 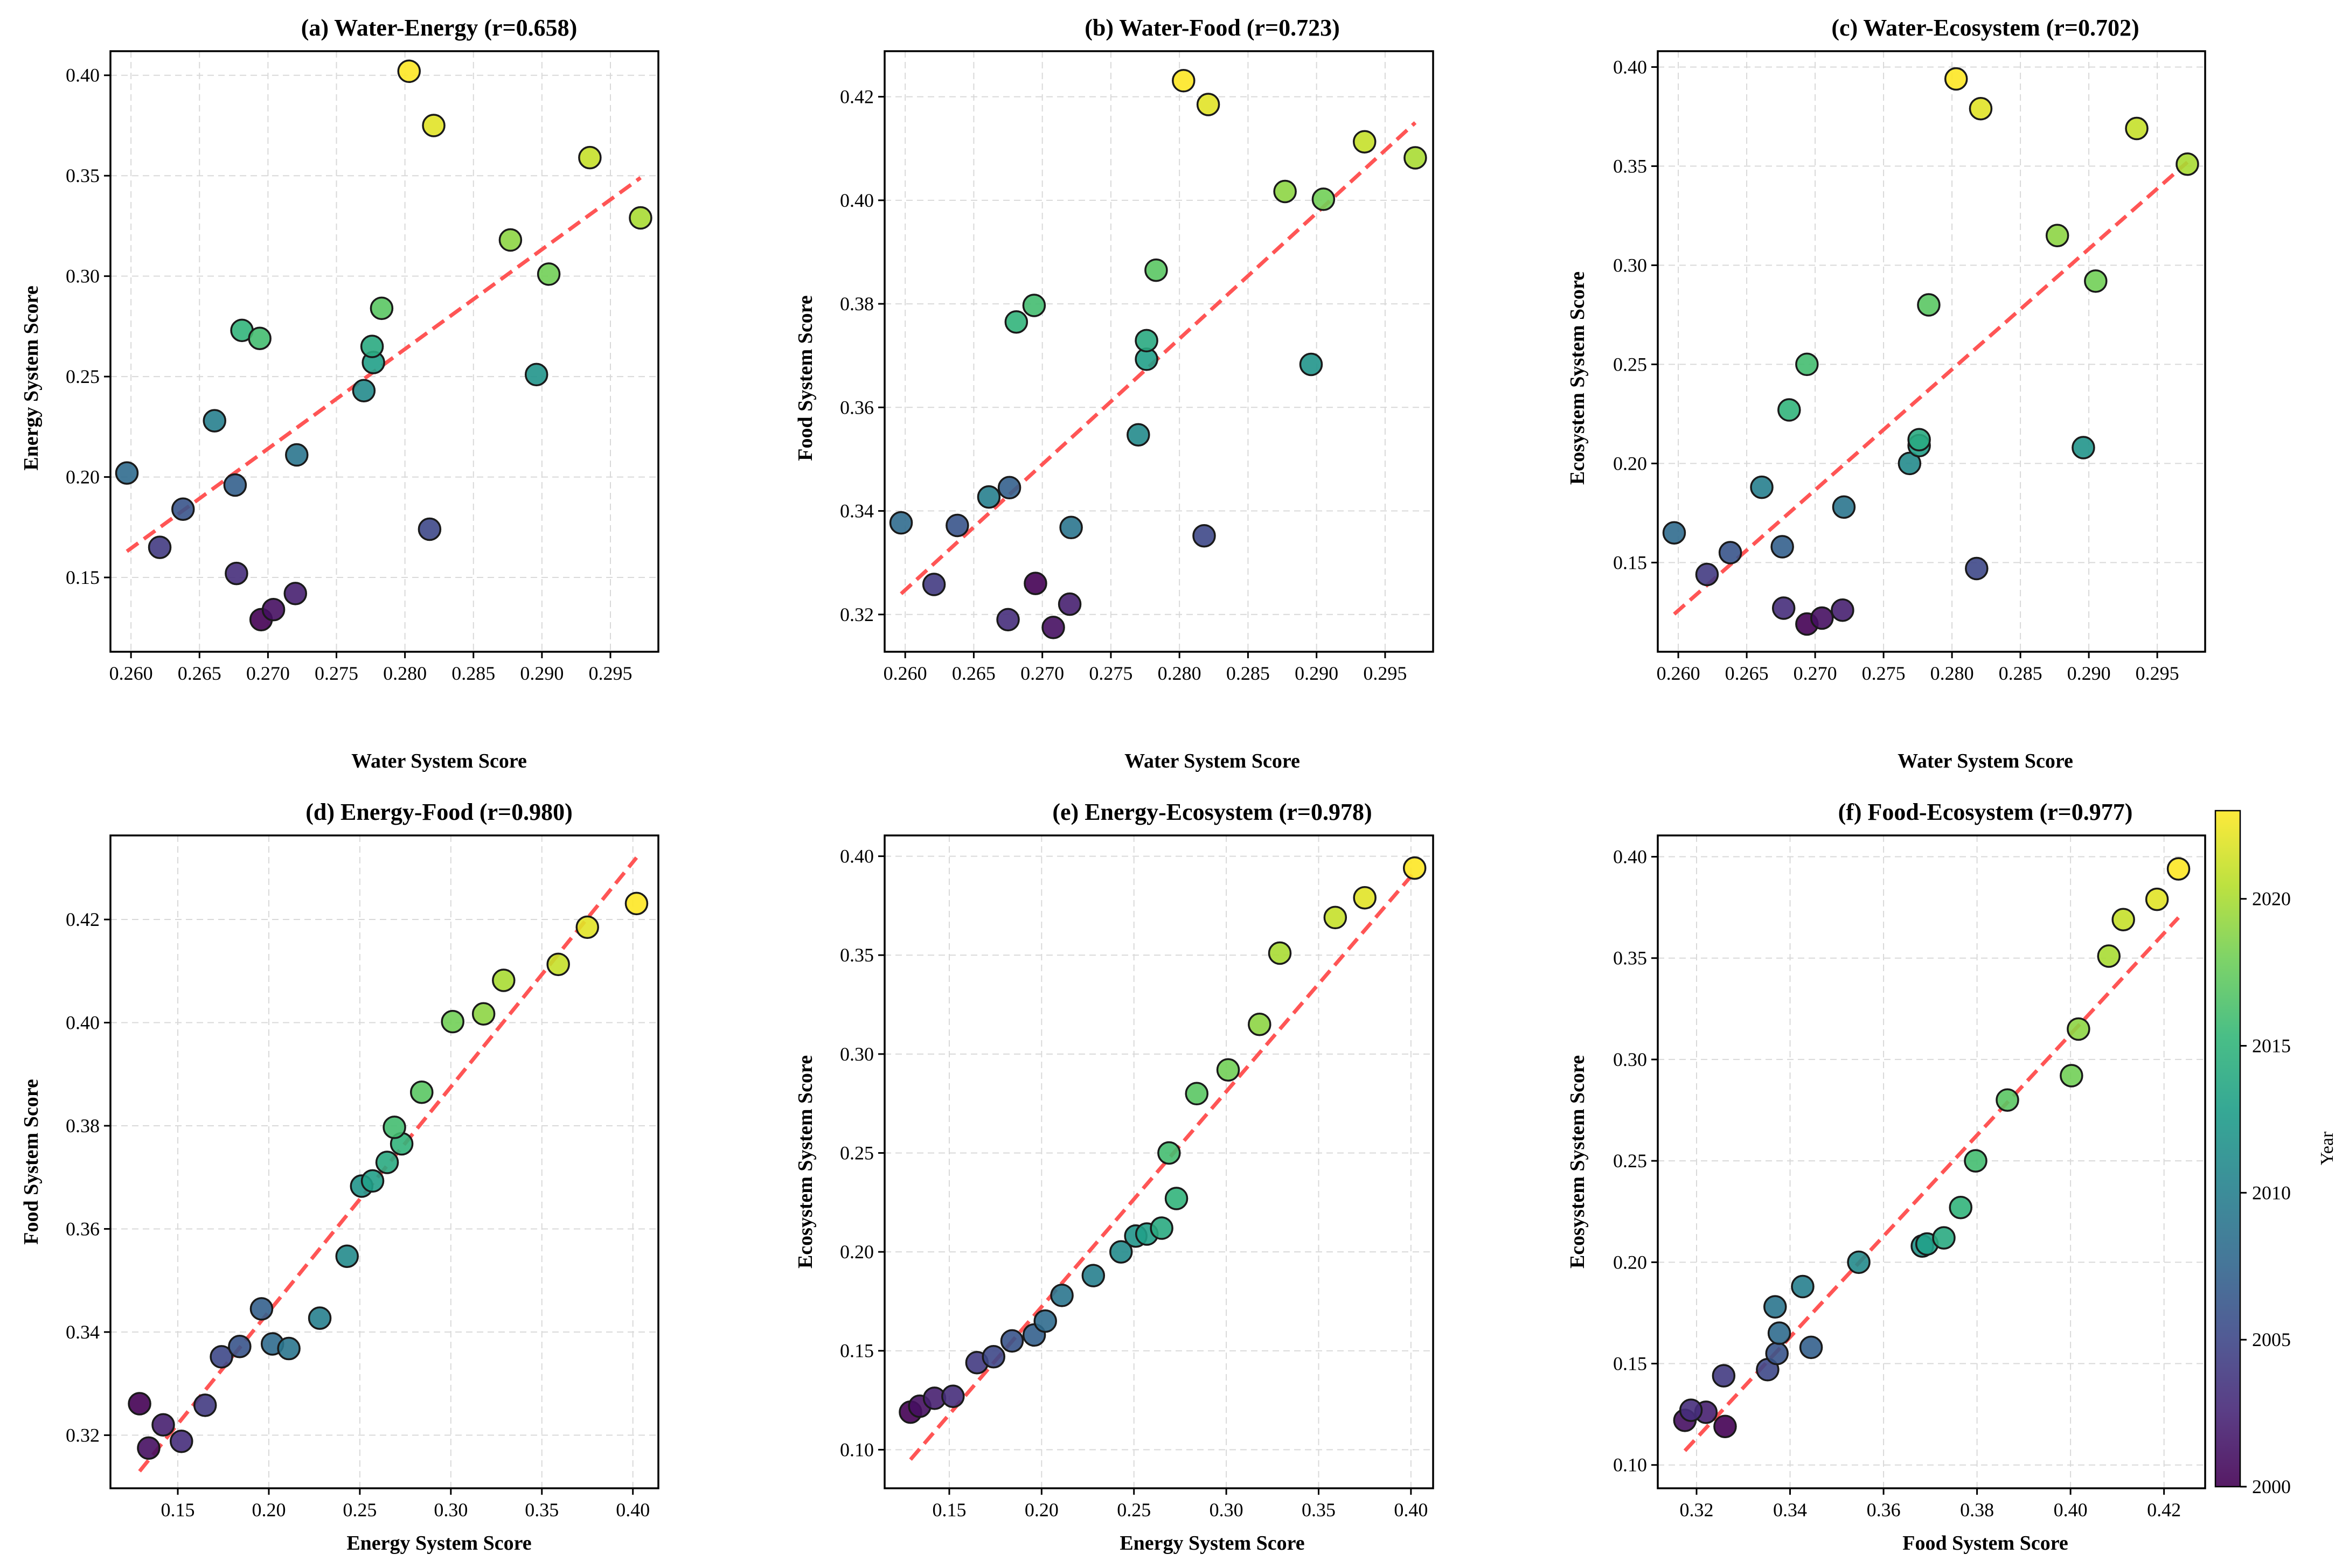 What do you see at coordinates (1952, 674) in the screenshot?
I see `panel-c-xtick-label-0.280: 0.280` at bounding box center [1952, 674].